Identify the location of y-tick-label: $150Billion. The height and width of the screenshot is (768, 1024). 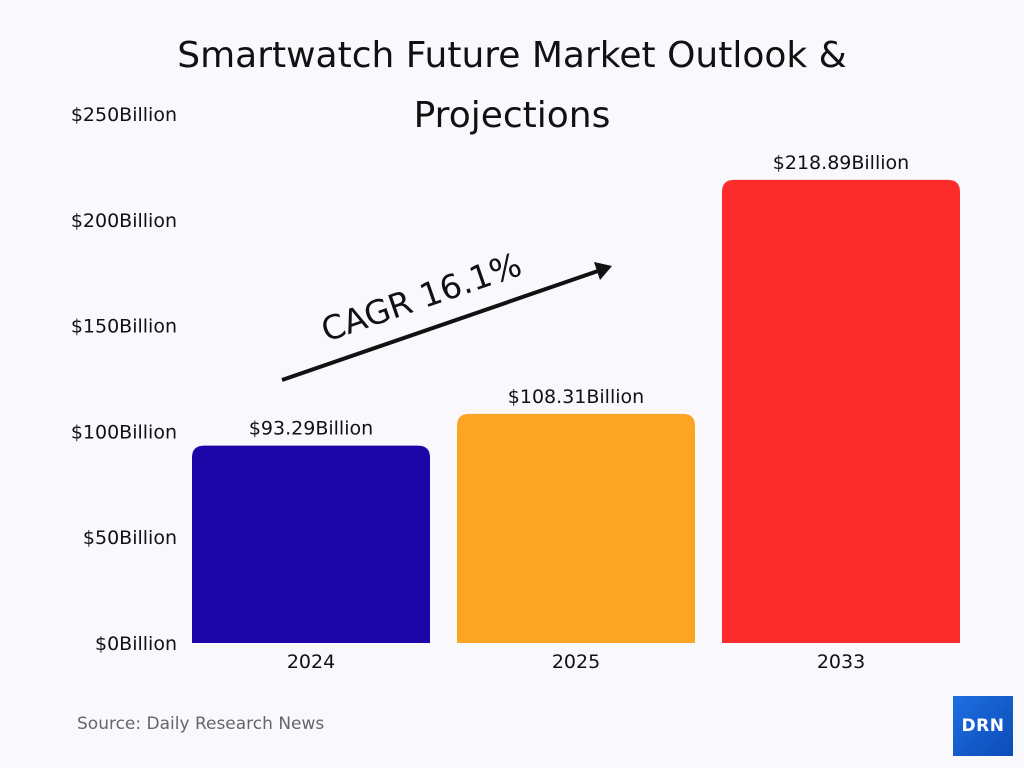
(124, 327).